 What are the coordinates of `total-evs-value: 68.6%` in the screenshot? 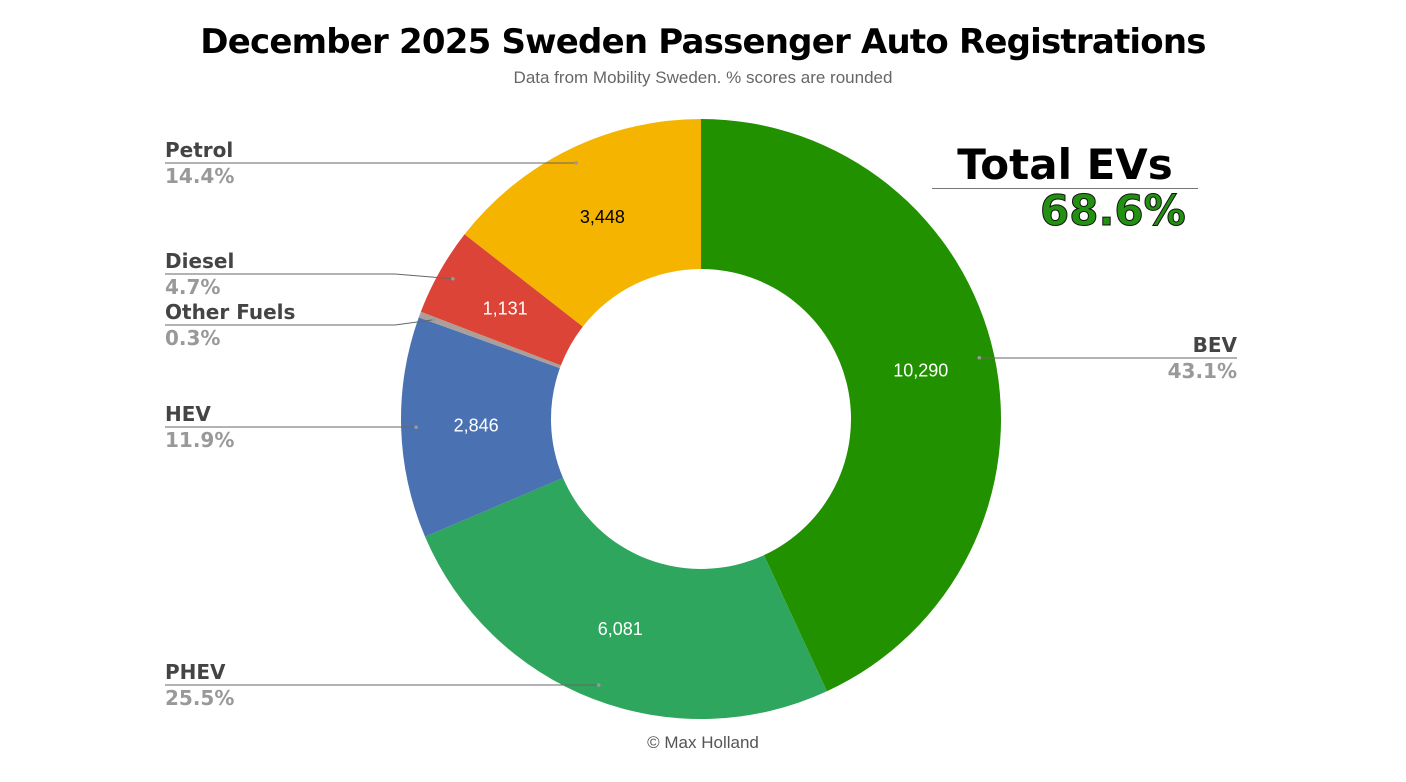 It's located at (1113, 211).